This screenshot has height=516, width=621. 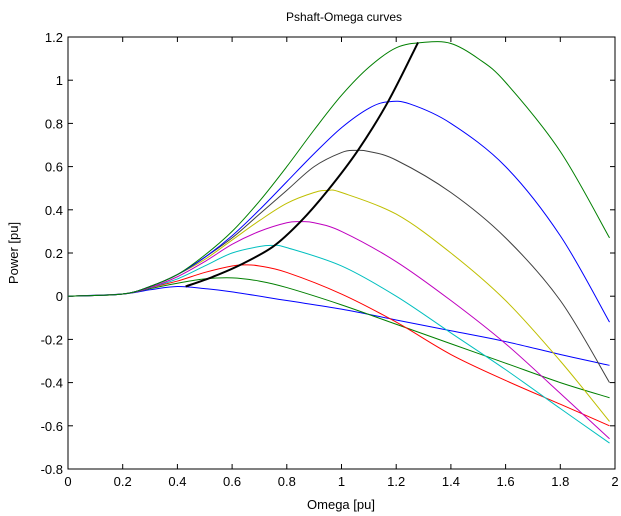 I want to click on x-tick-label: 1.6, so click(x=506, y=481).